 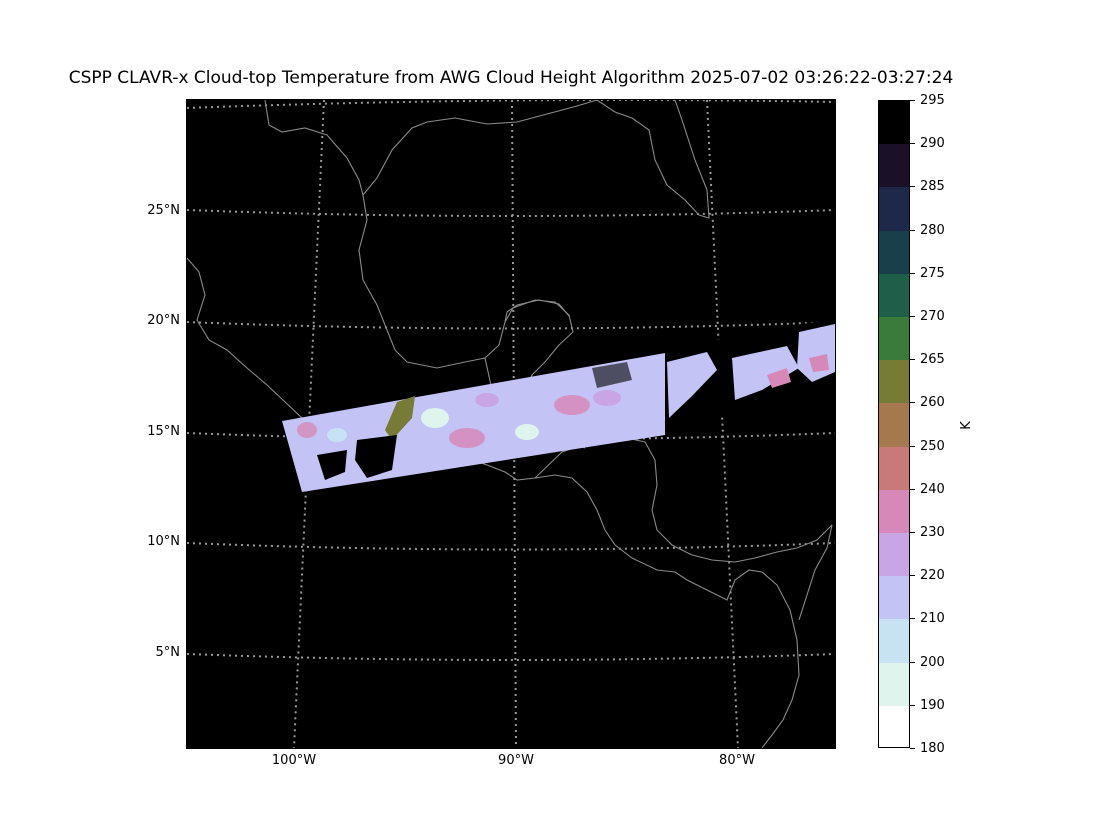 I want to click on latitude-line-30n, so click(x=511, y=104).